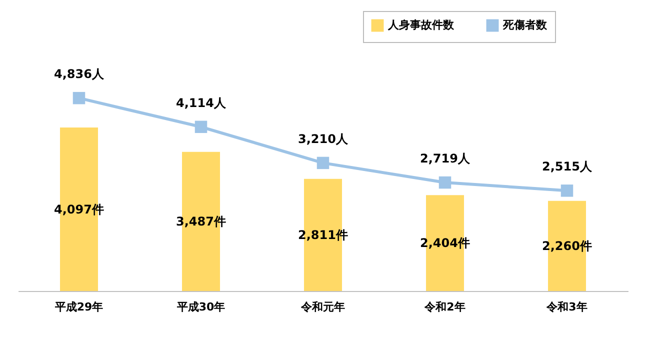 This screenshot has height=340, width=650. I want to click on x-tick-label: 令和2年, so click(445, 307).